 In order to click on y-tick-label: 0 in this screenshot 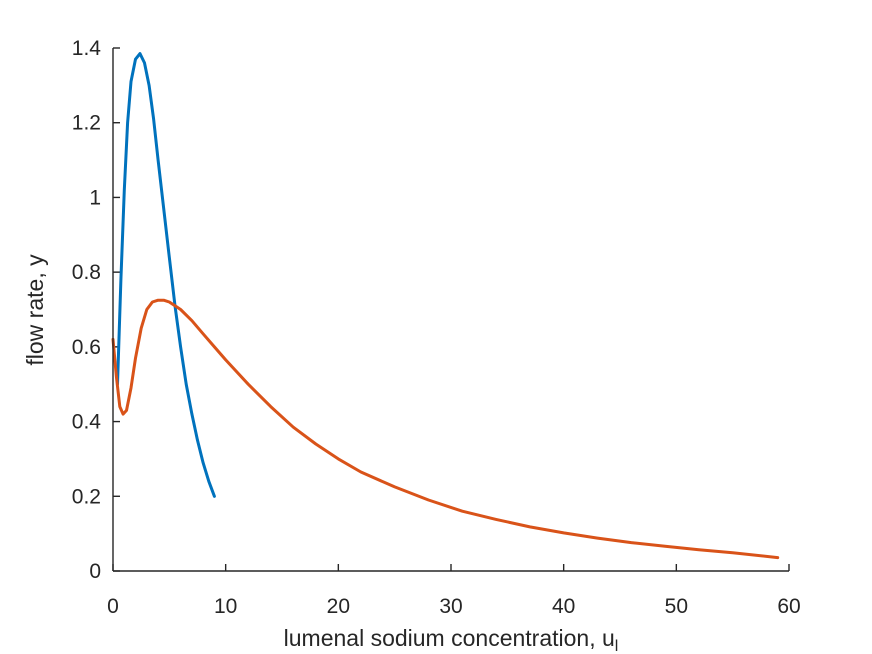, I will do `click(95, 571)`.